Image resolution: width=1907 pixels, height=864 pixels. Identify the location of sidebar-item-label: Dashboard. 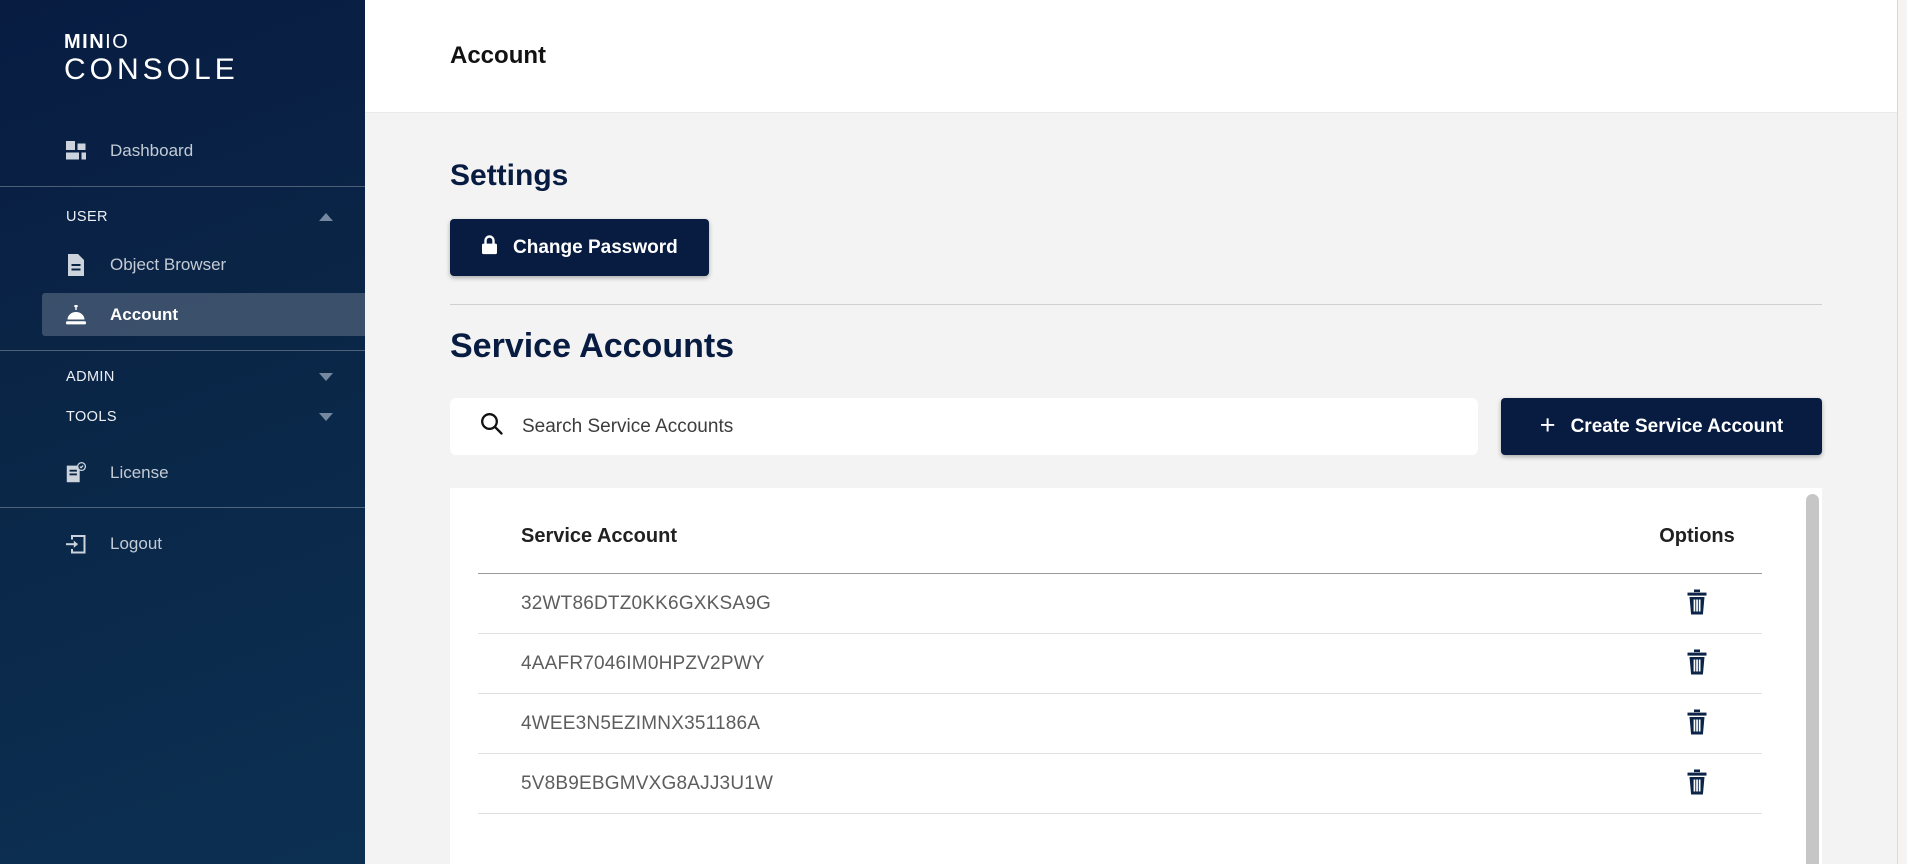
(152, 150).